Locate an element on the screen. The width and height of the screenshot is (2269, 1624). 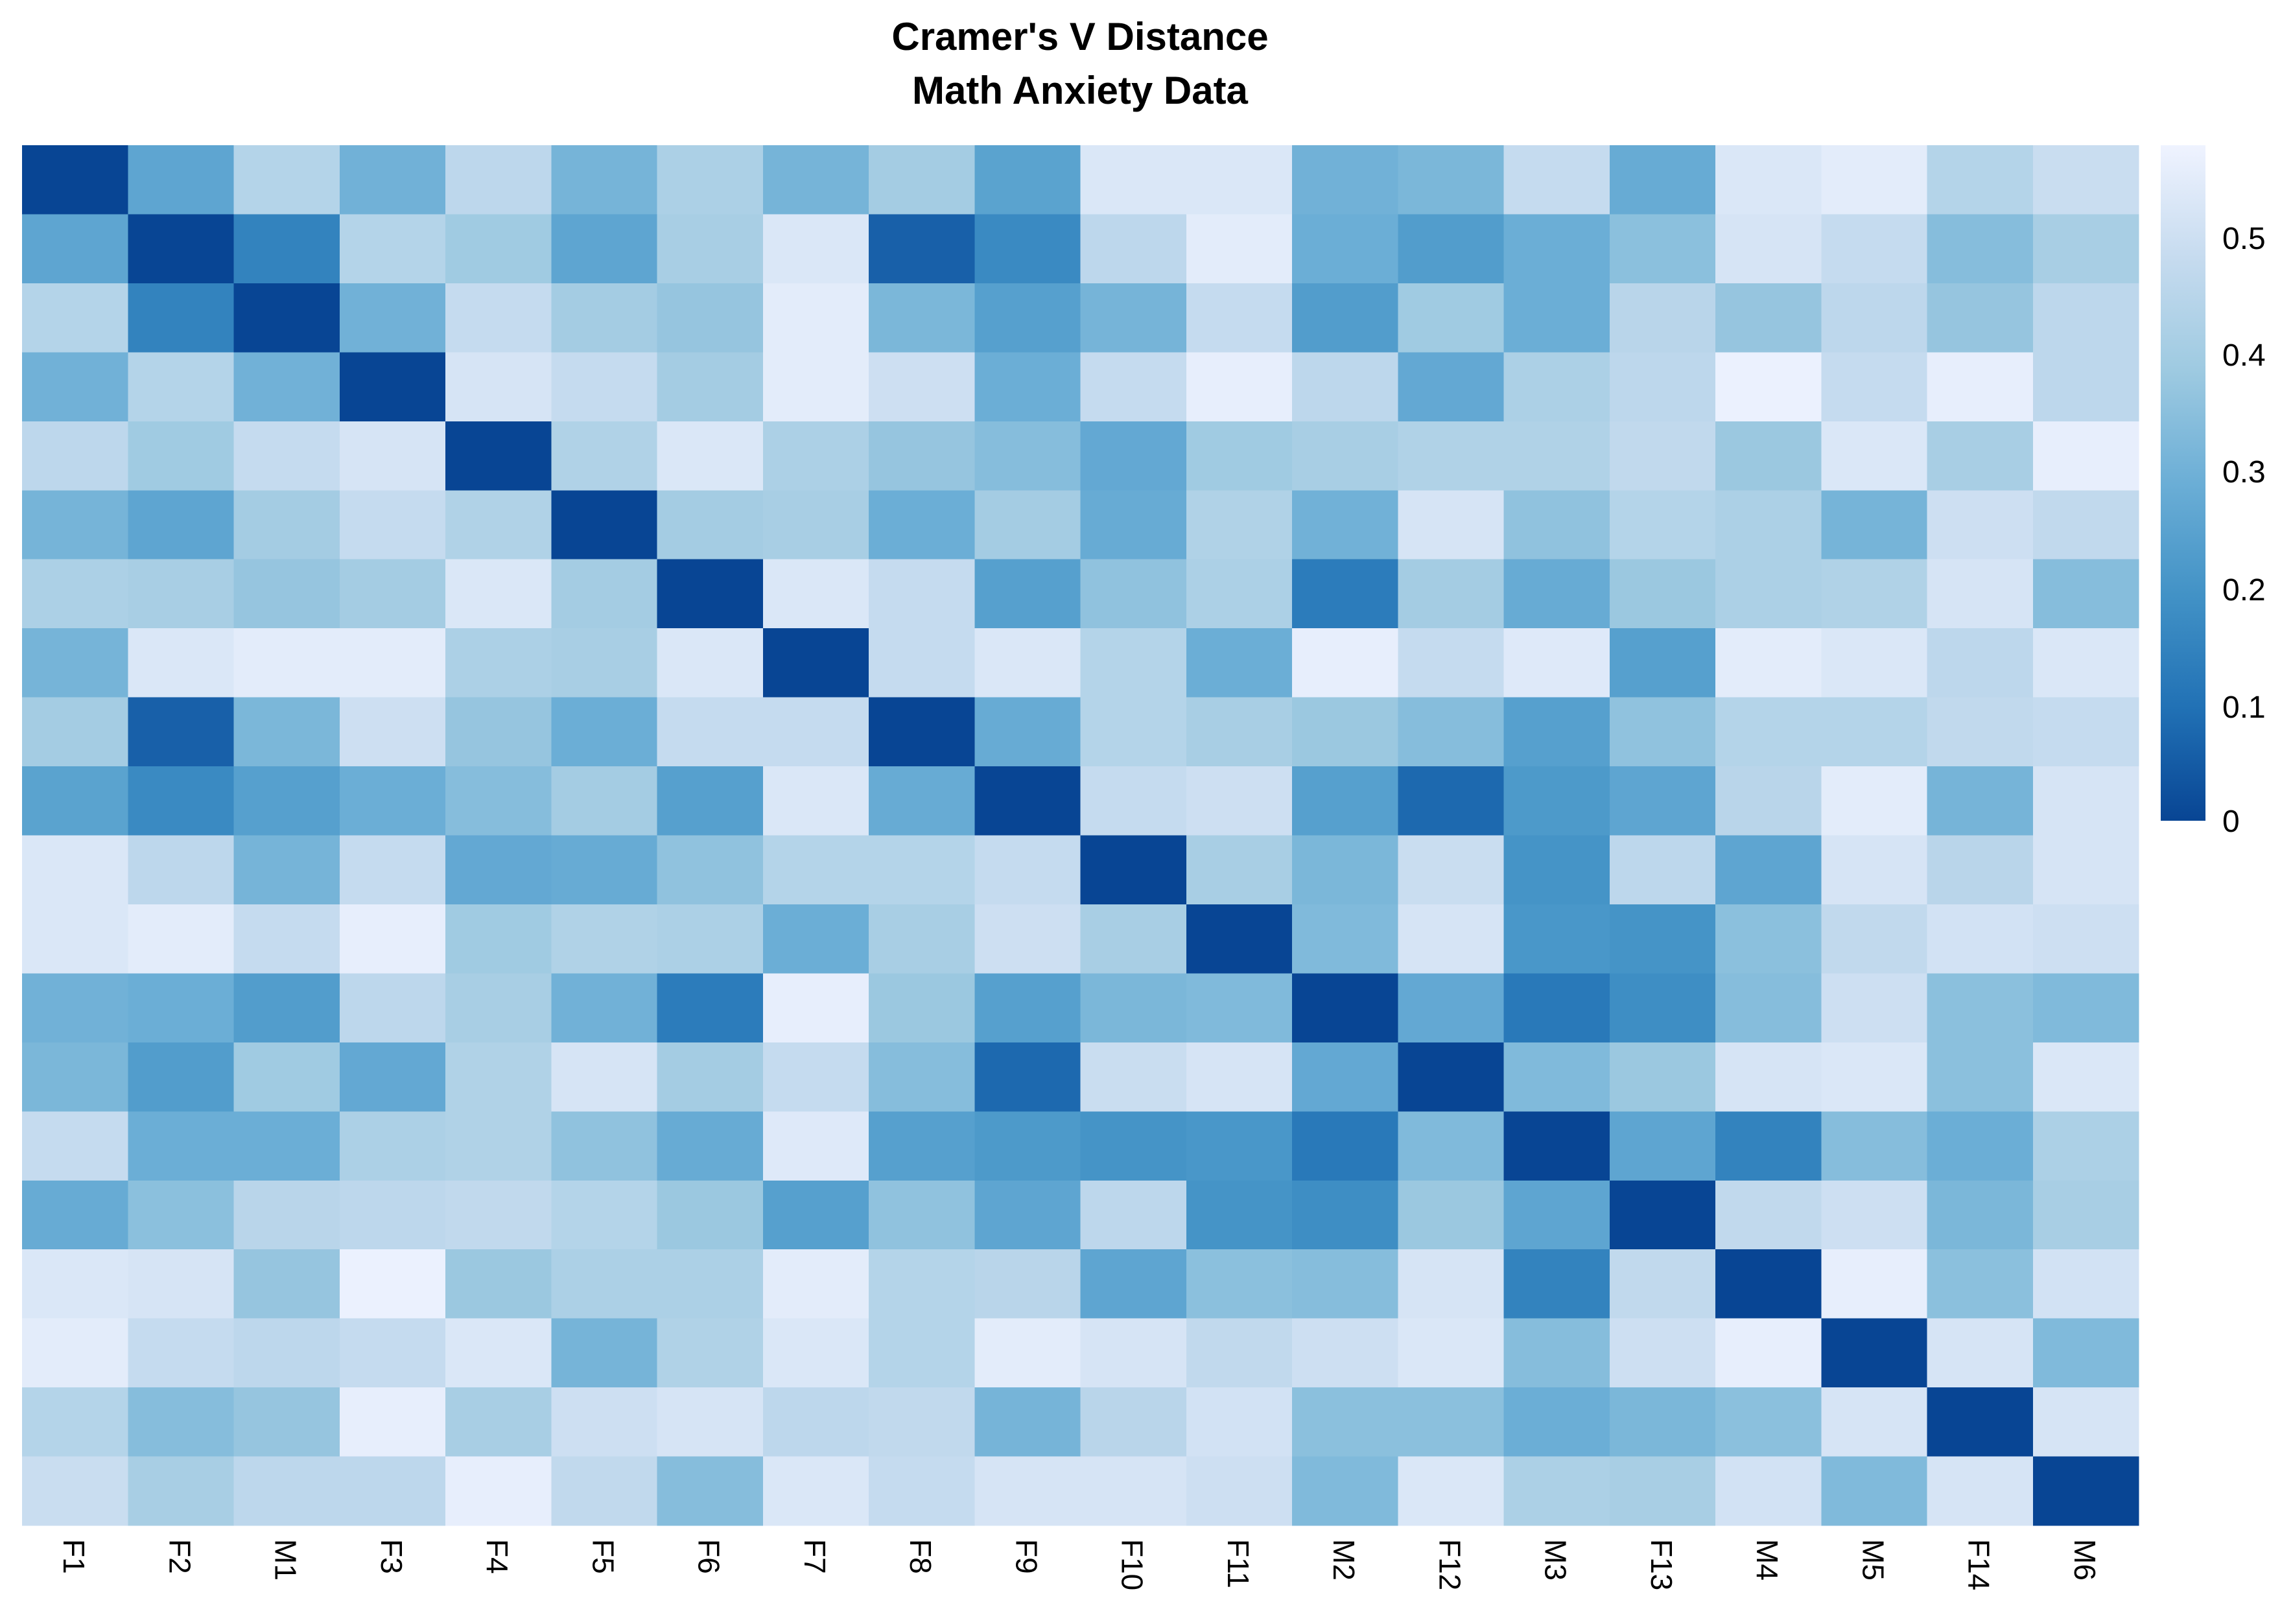
svg-text: 0.3 is located at coordinates (2244, 472).